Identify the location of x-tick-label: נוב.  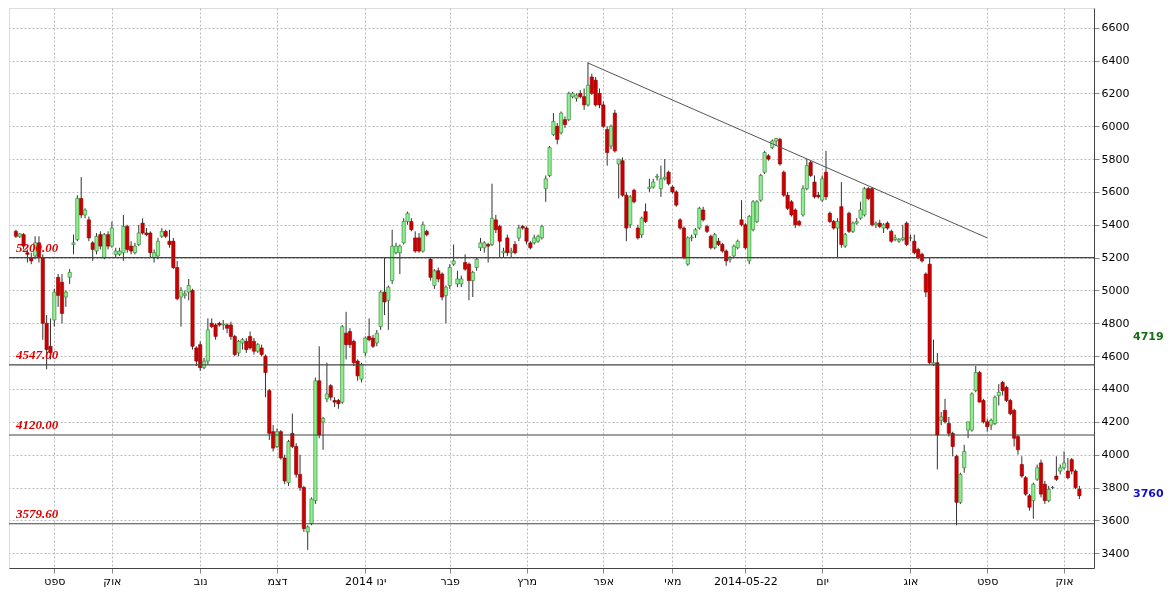
(200, 581).